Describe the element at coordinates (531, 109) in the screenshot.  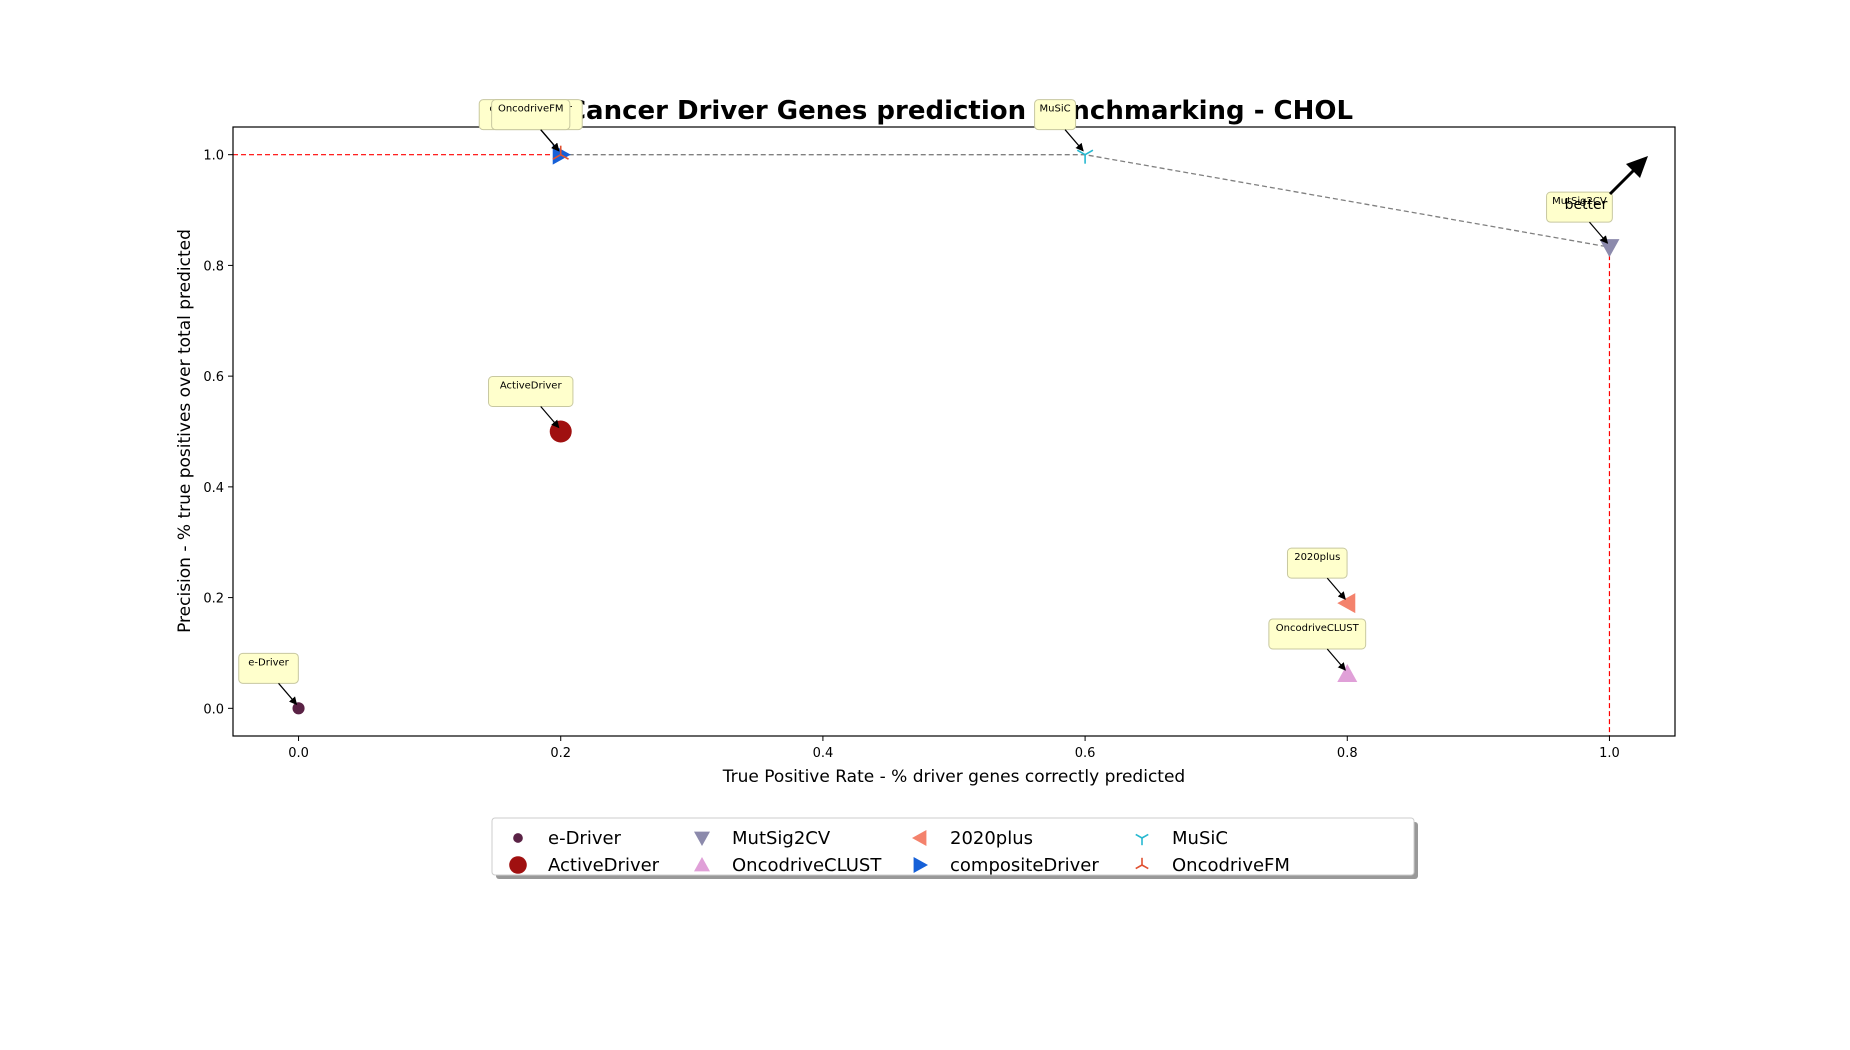
I see `svg-text: OncodriveFM` at that location.